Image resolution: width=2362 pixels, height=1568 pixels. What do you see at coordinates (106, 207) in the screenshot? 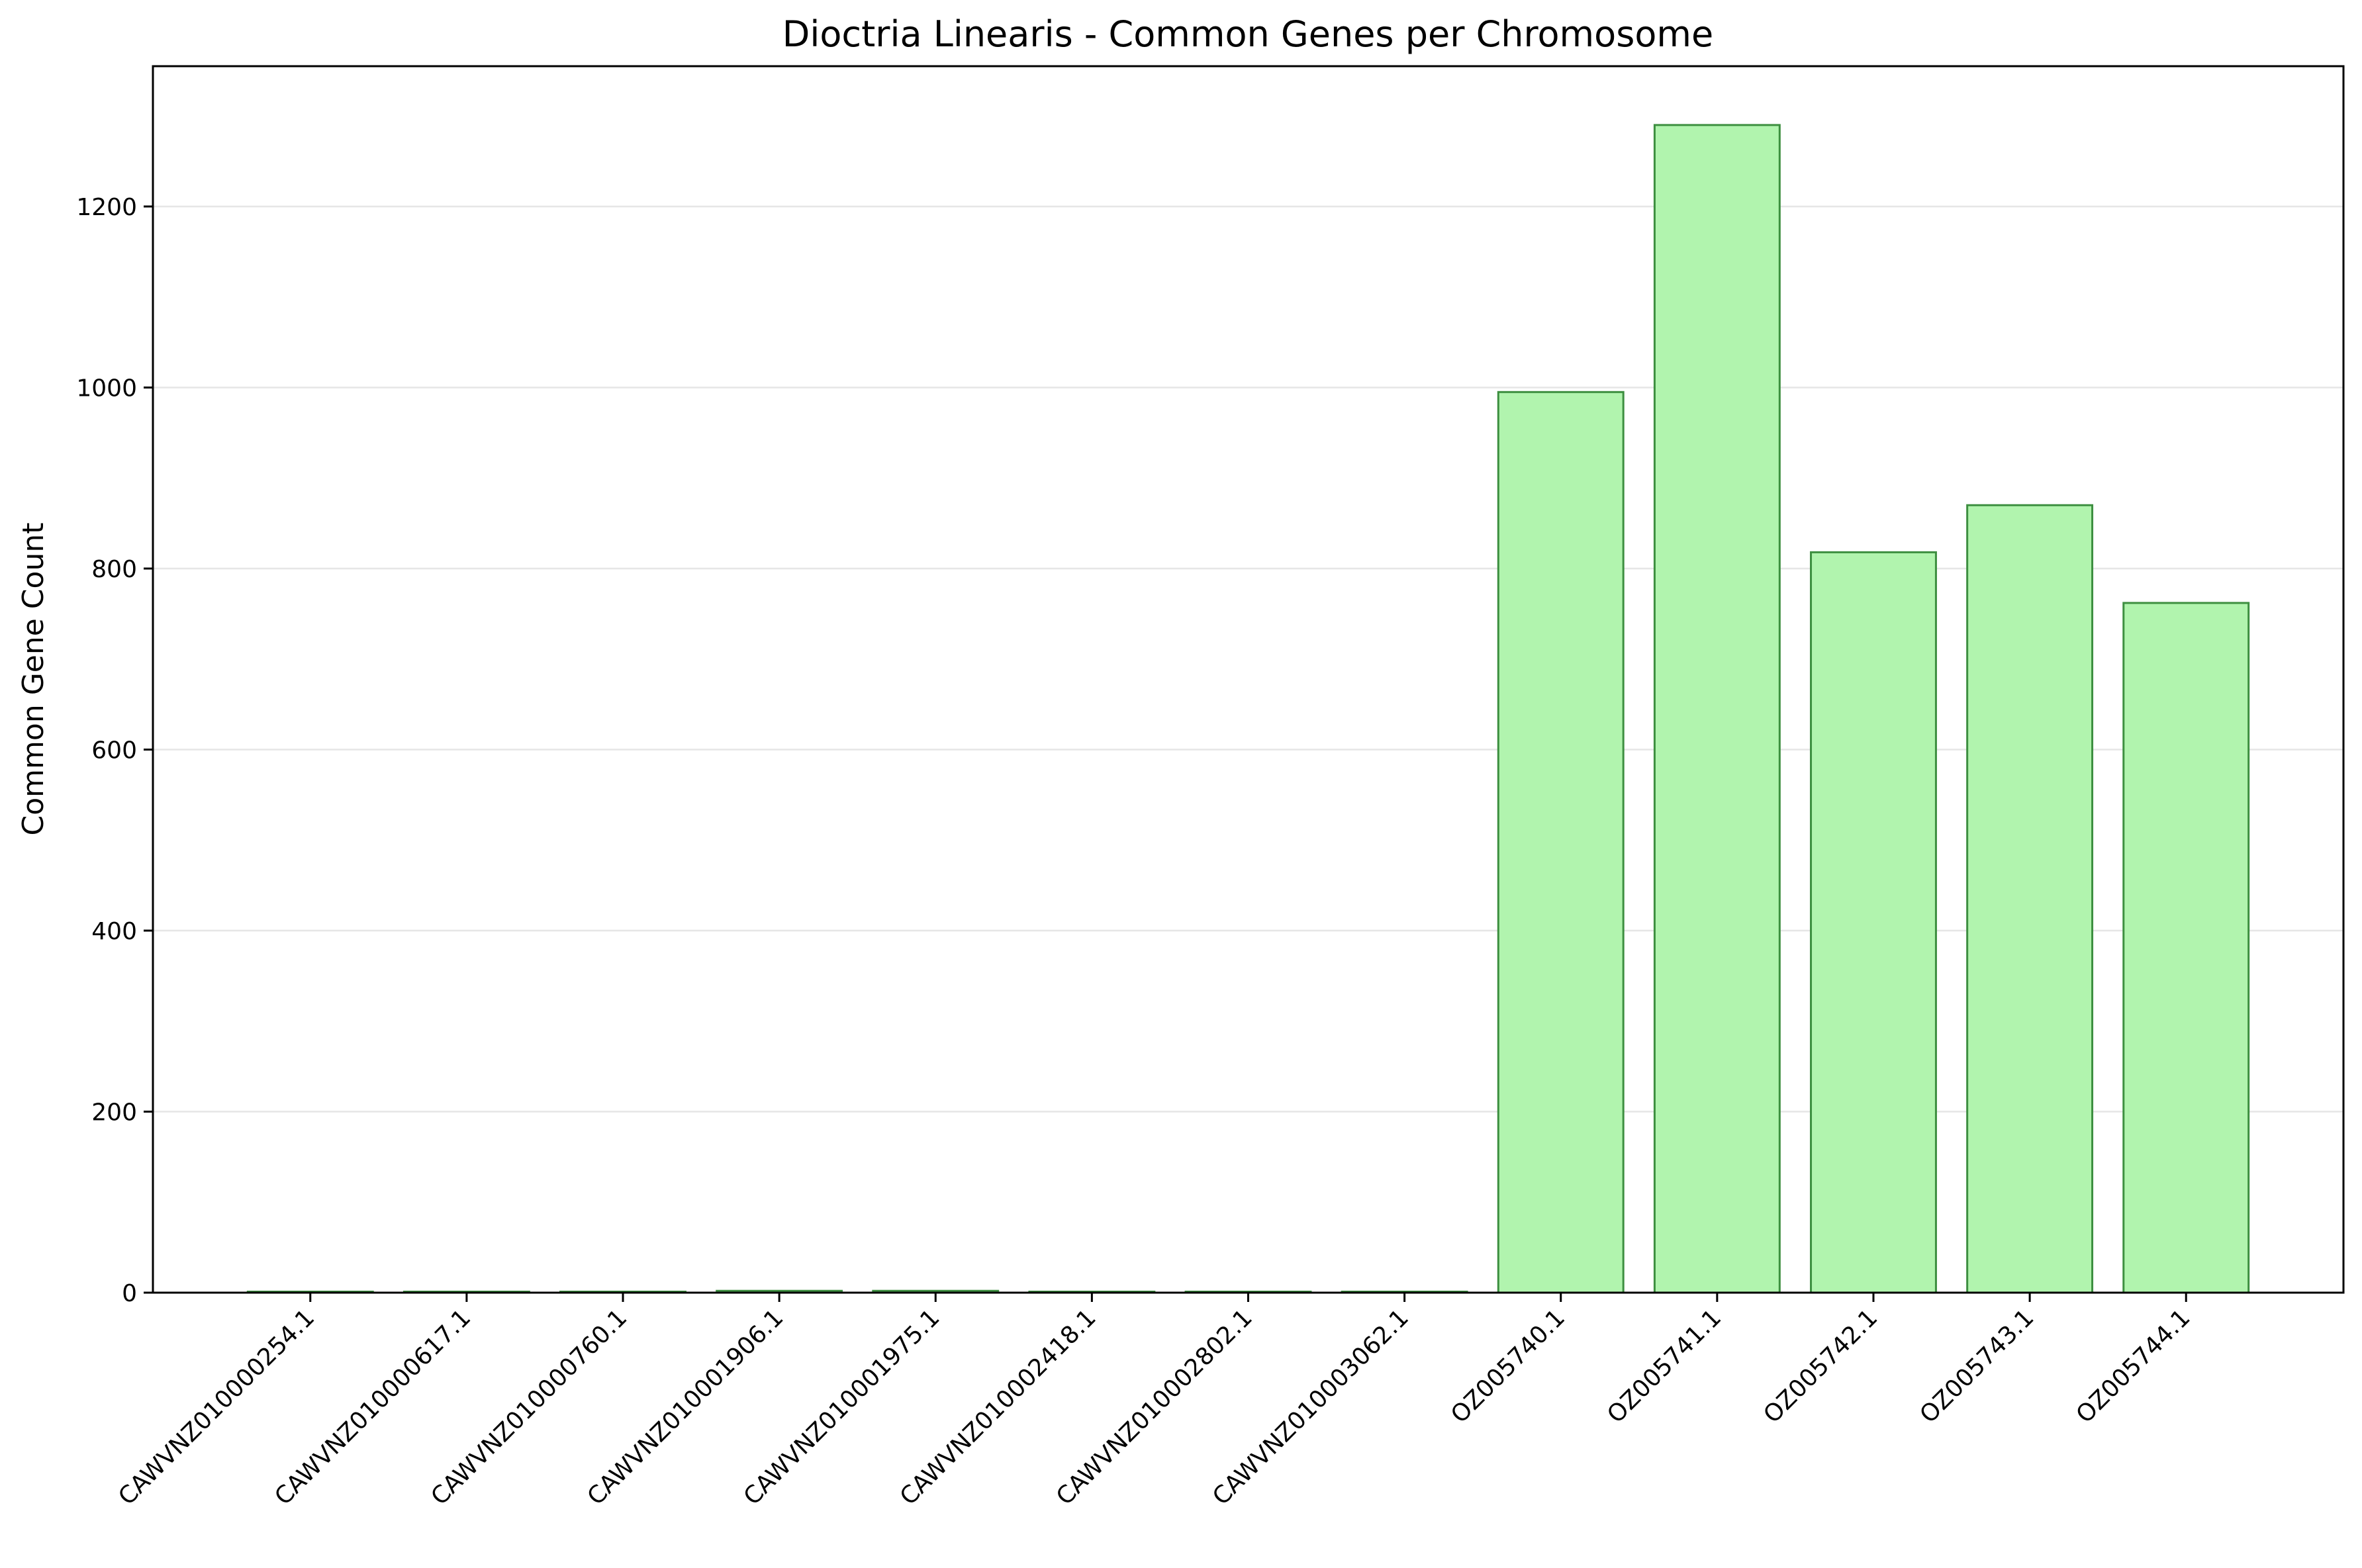
I see `y-tick-label: 1200` at bounding box center [106, 207].